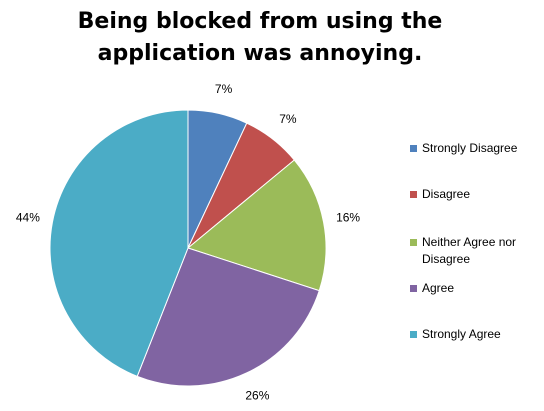  What do you see at coordinates (477, 288) in the screenshot?
I see `legend-item-agree: Agree` at bounding box center [477, 288].